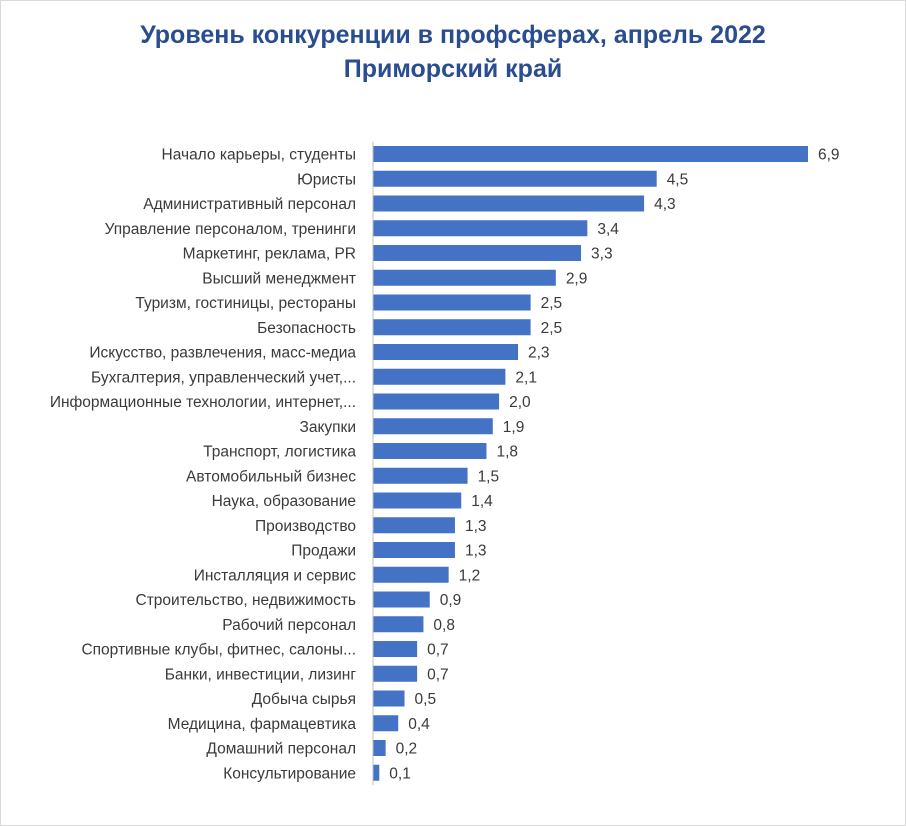  Describe the element at coordinates (419, 724) in the screenshot. I see `data-label: 0,4` at that location.